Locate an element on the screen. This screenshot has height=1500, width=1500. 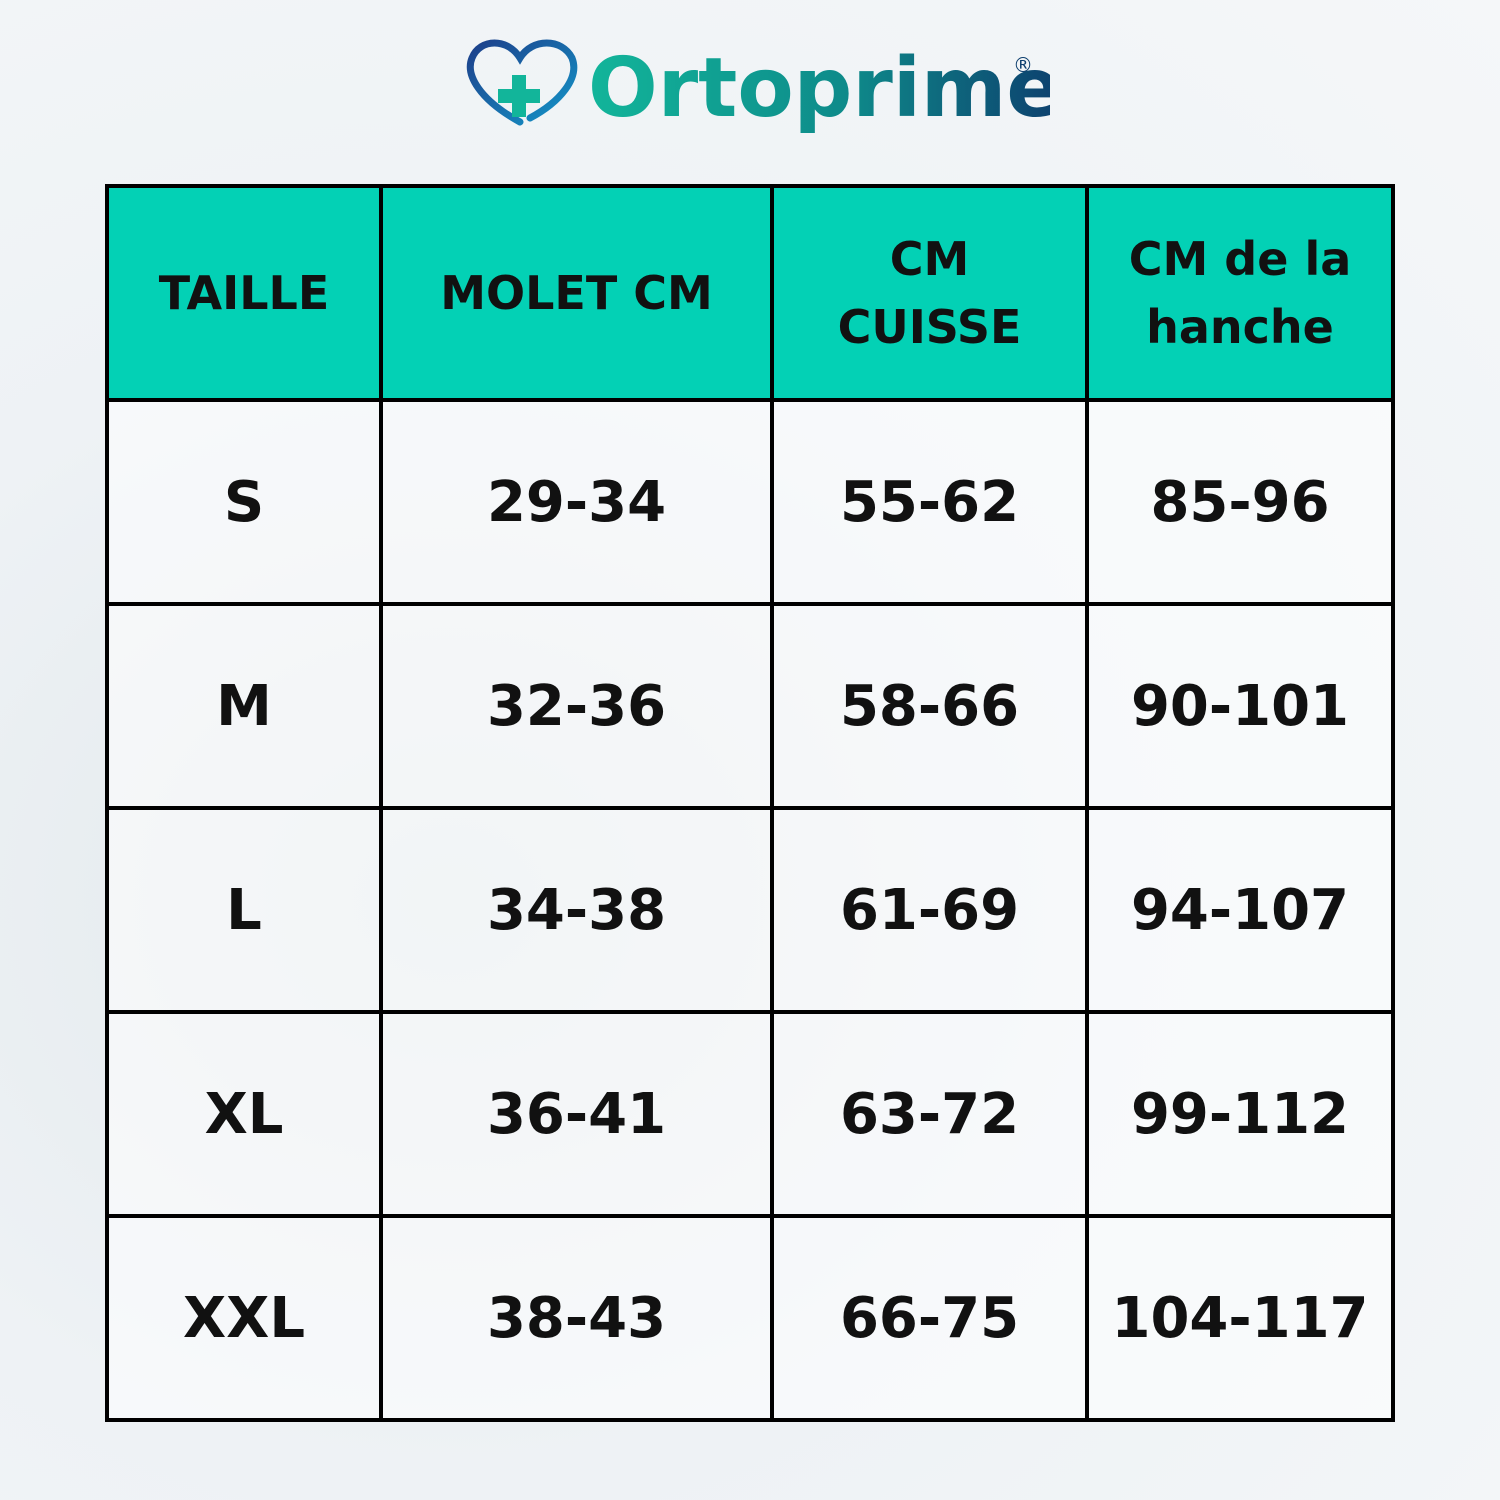
logo-cross is located at coordinates (519, 96).